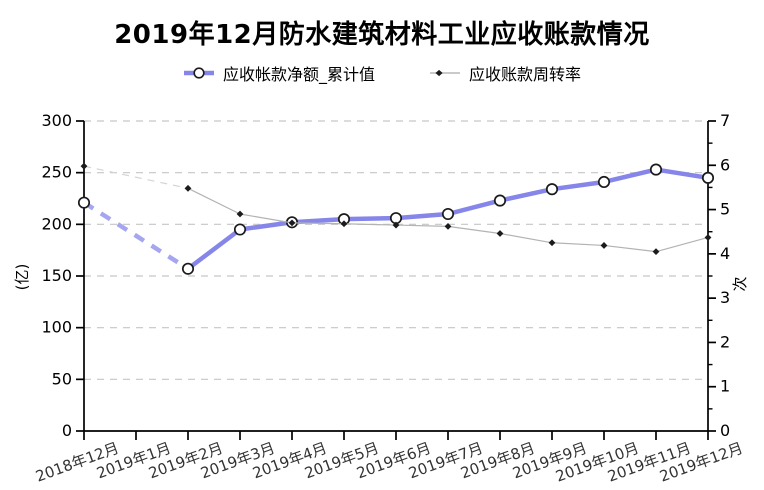  What do you see at coordinates (56, 172) in the screenshot?
I see `svg-text: 250` at bounding box center [56, 172].